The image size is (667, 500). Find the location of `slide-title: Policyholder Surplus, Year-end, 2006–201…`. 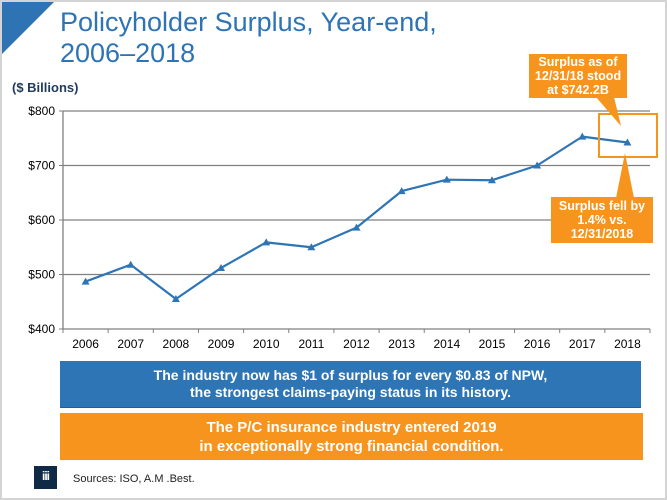

slide-title: Policyholder Surplus, Year-end, 2006–201… is located at coordinates (248, 37).